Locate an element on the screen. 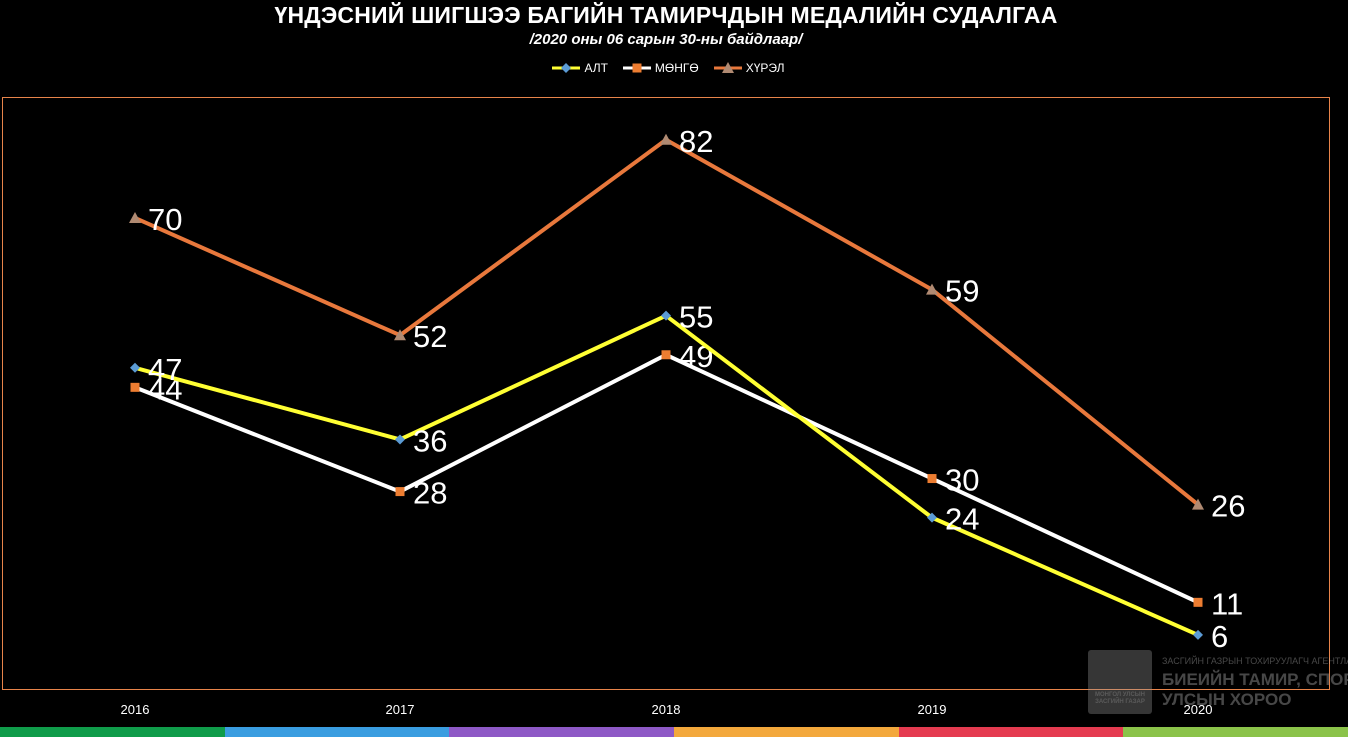 This screenshot has height=737, width=1348. series-1-data-label: 30 is located at coordinates (962, 480).